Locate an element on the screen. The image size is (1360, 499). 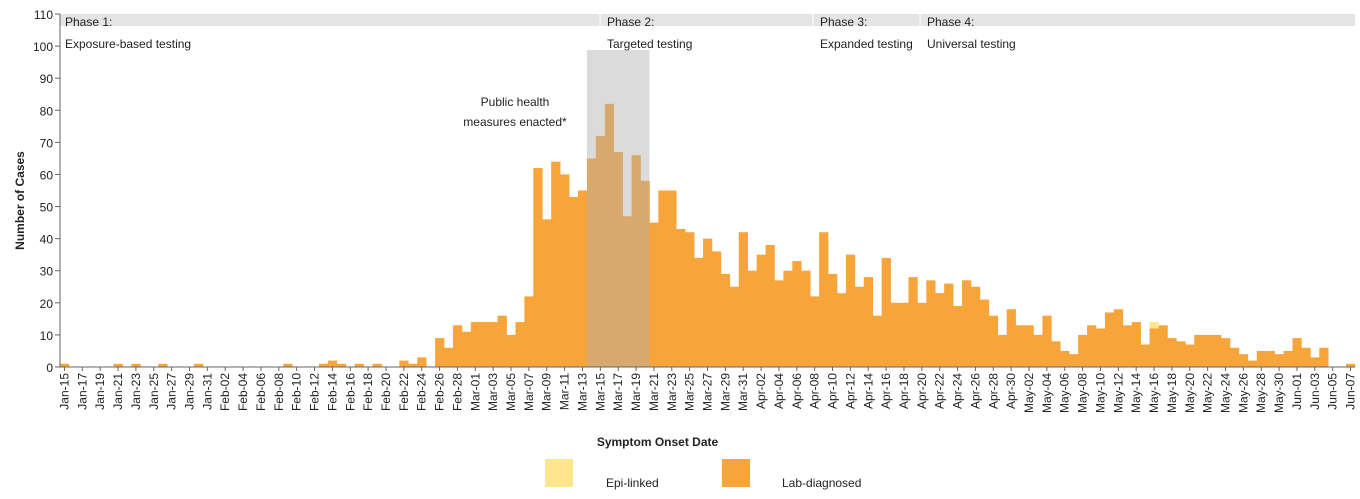
y-tick-label: 80 is located at coordinates (47, 111).